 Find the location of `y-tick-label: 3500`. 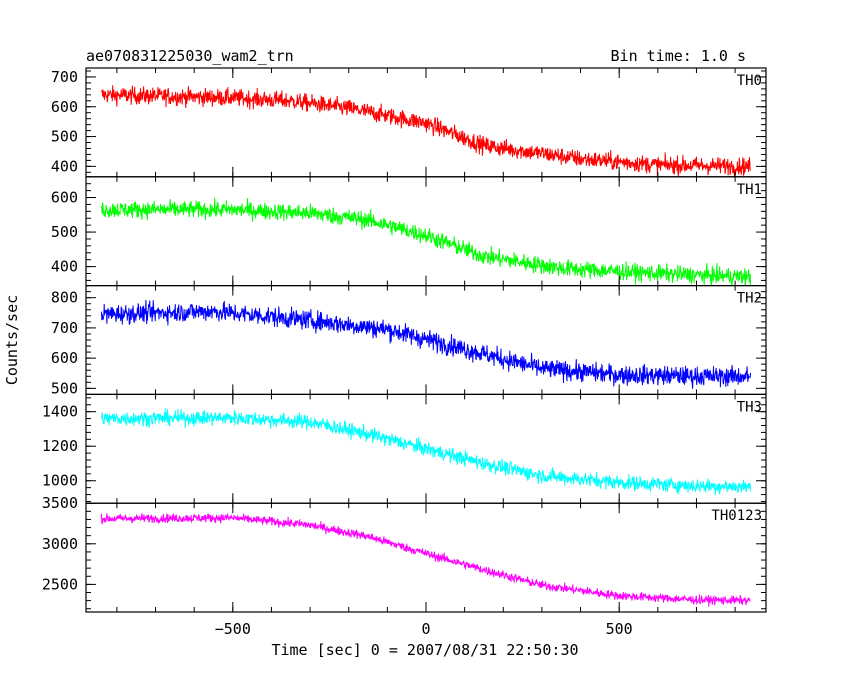

y-tick-label: 3500 is located at coordinates (60, 503).